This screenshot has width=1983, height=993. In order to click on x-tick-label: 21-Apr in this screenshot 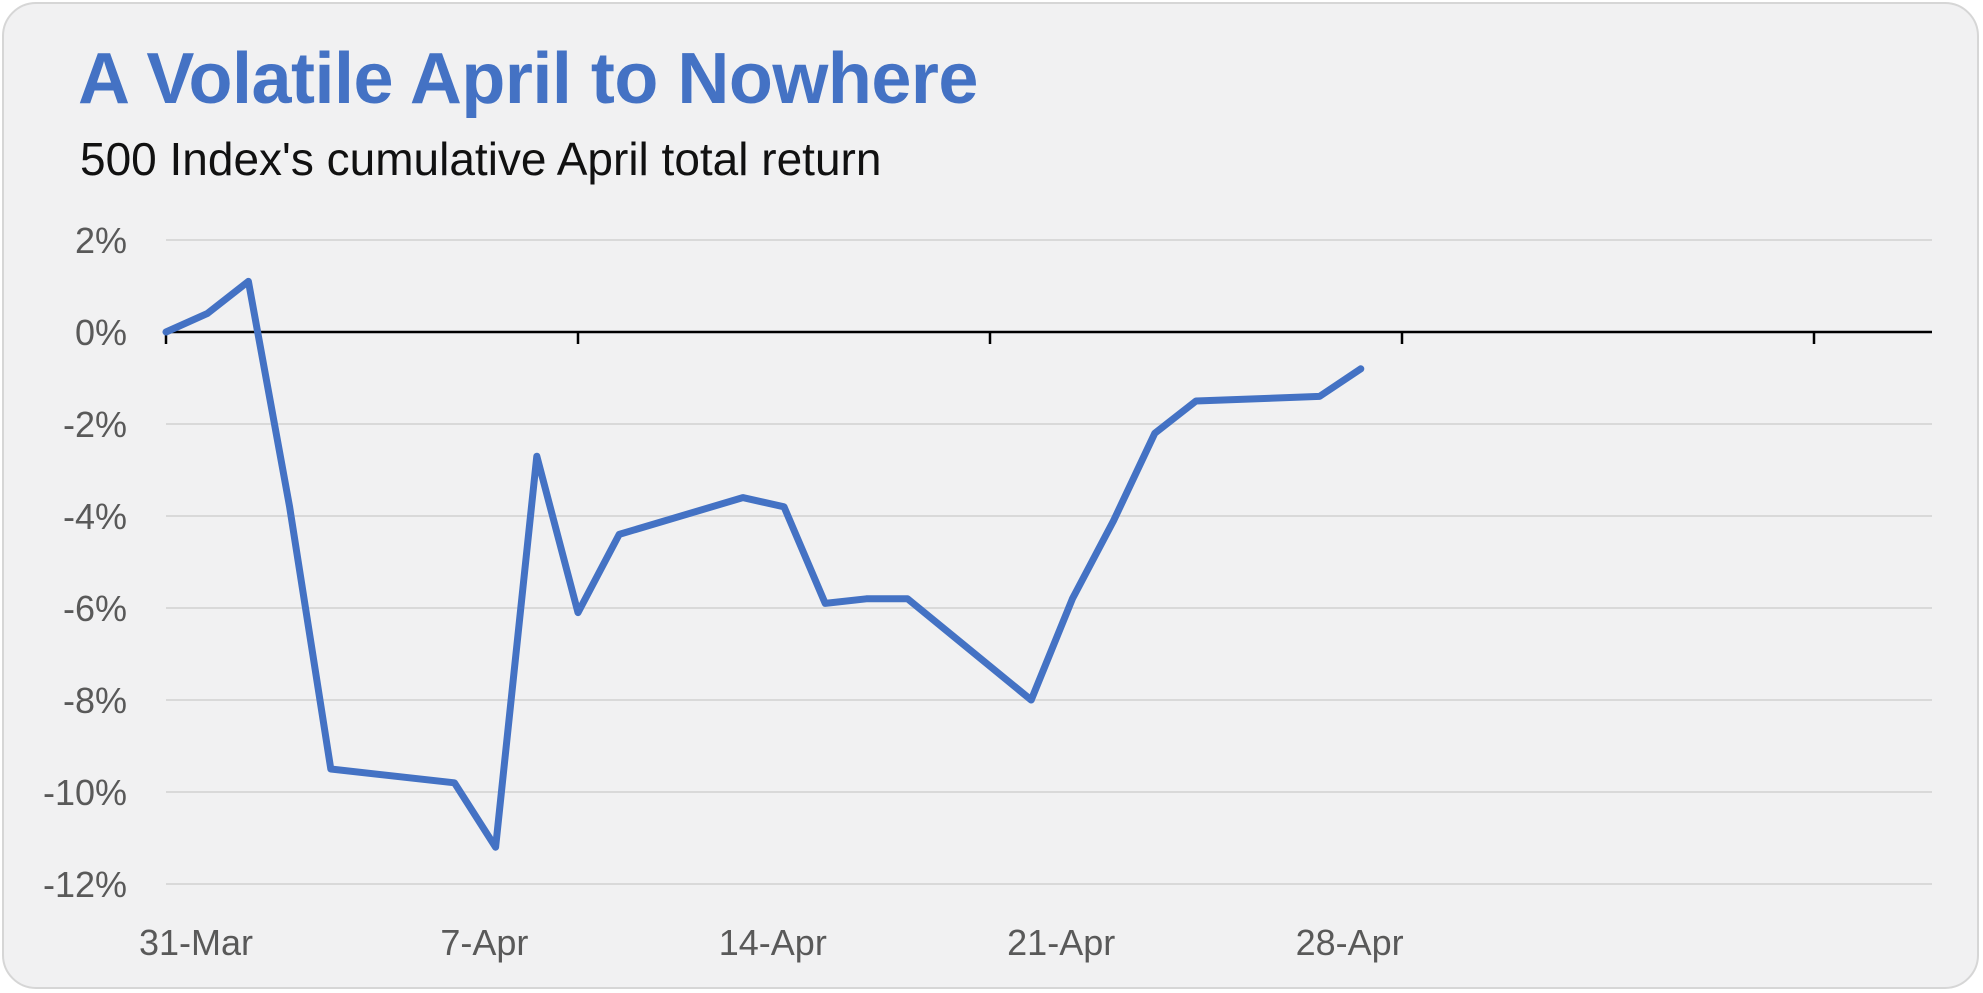, I will do `click(1061, 942)`.